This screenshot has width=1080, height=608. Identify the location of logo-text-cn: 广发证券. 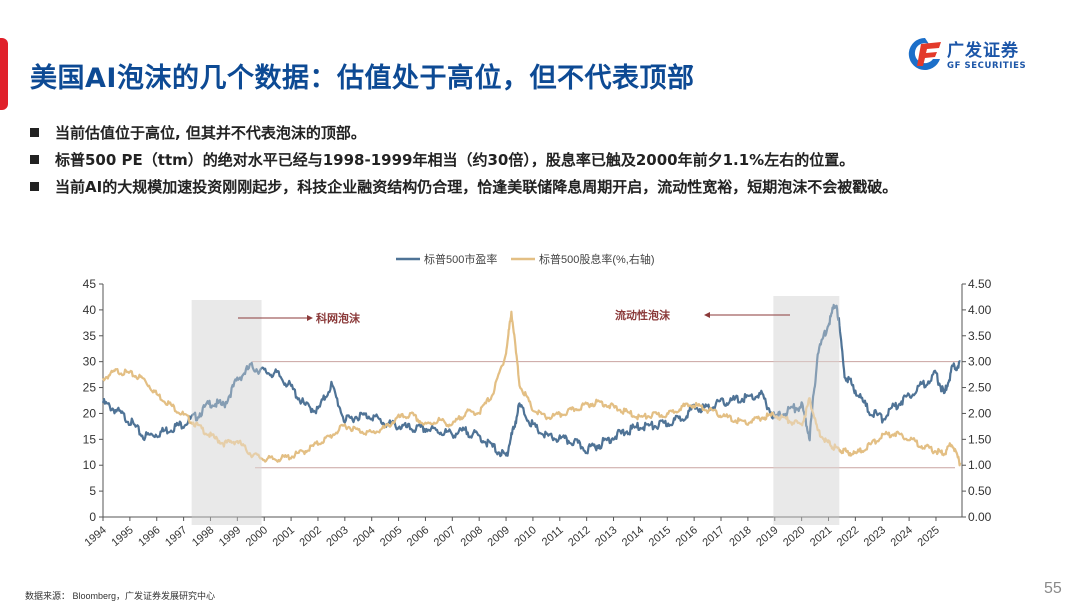
(983, 51).